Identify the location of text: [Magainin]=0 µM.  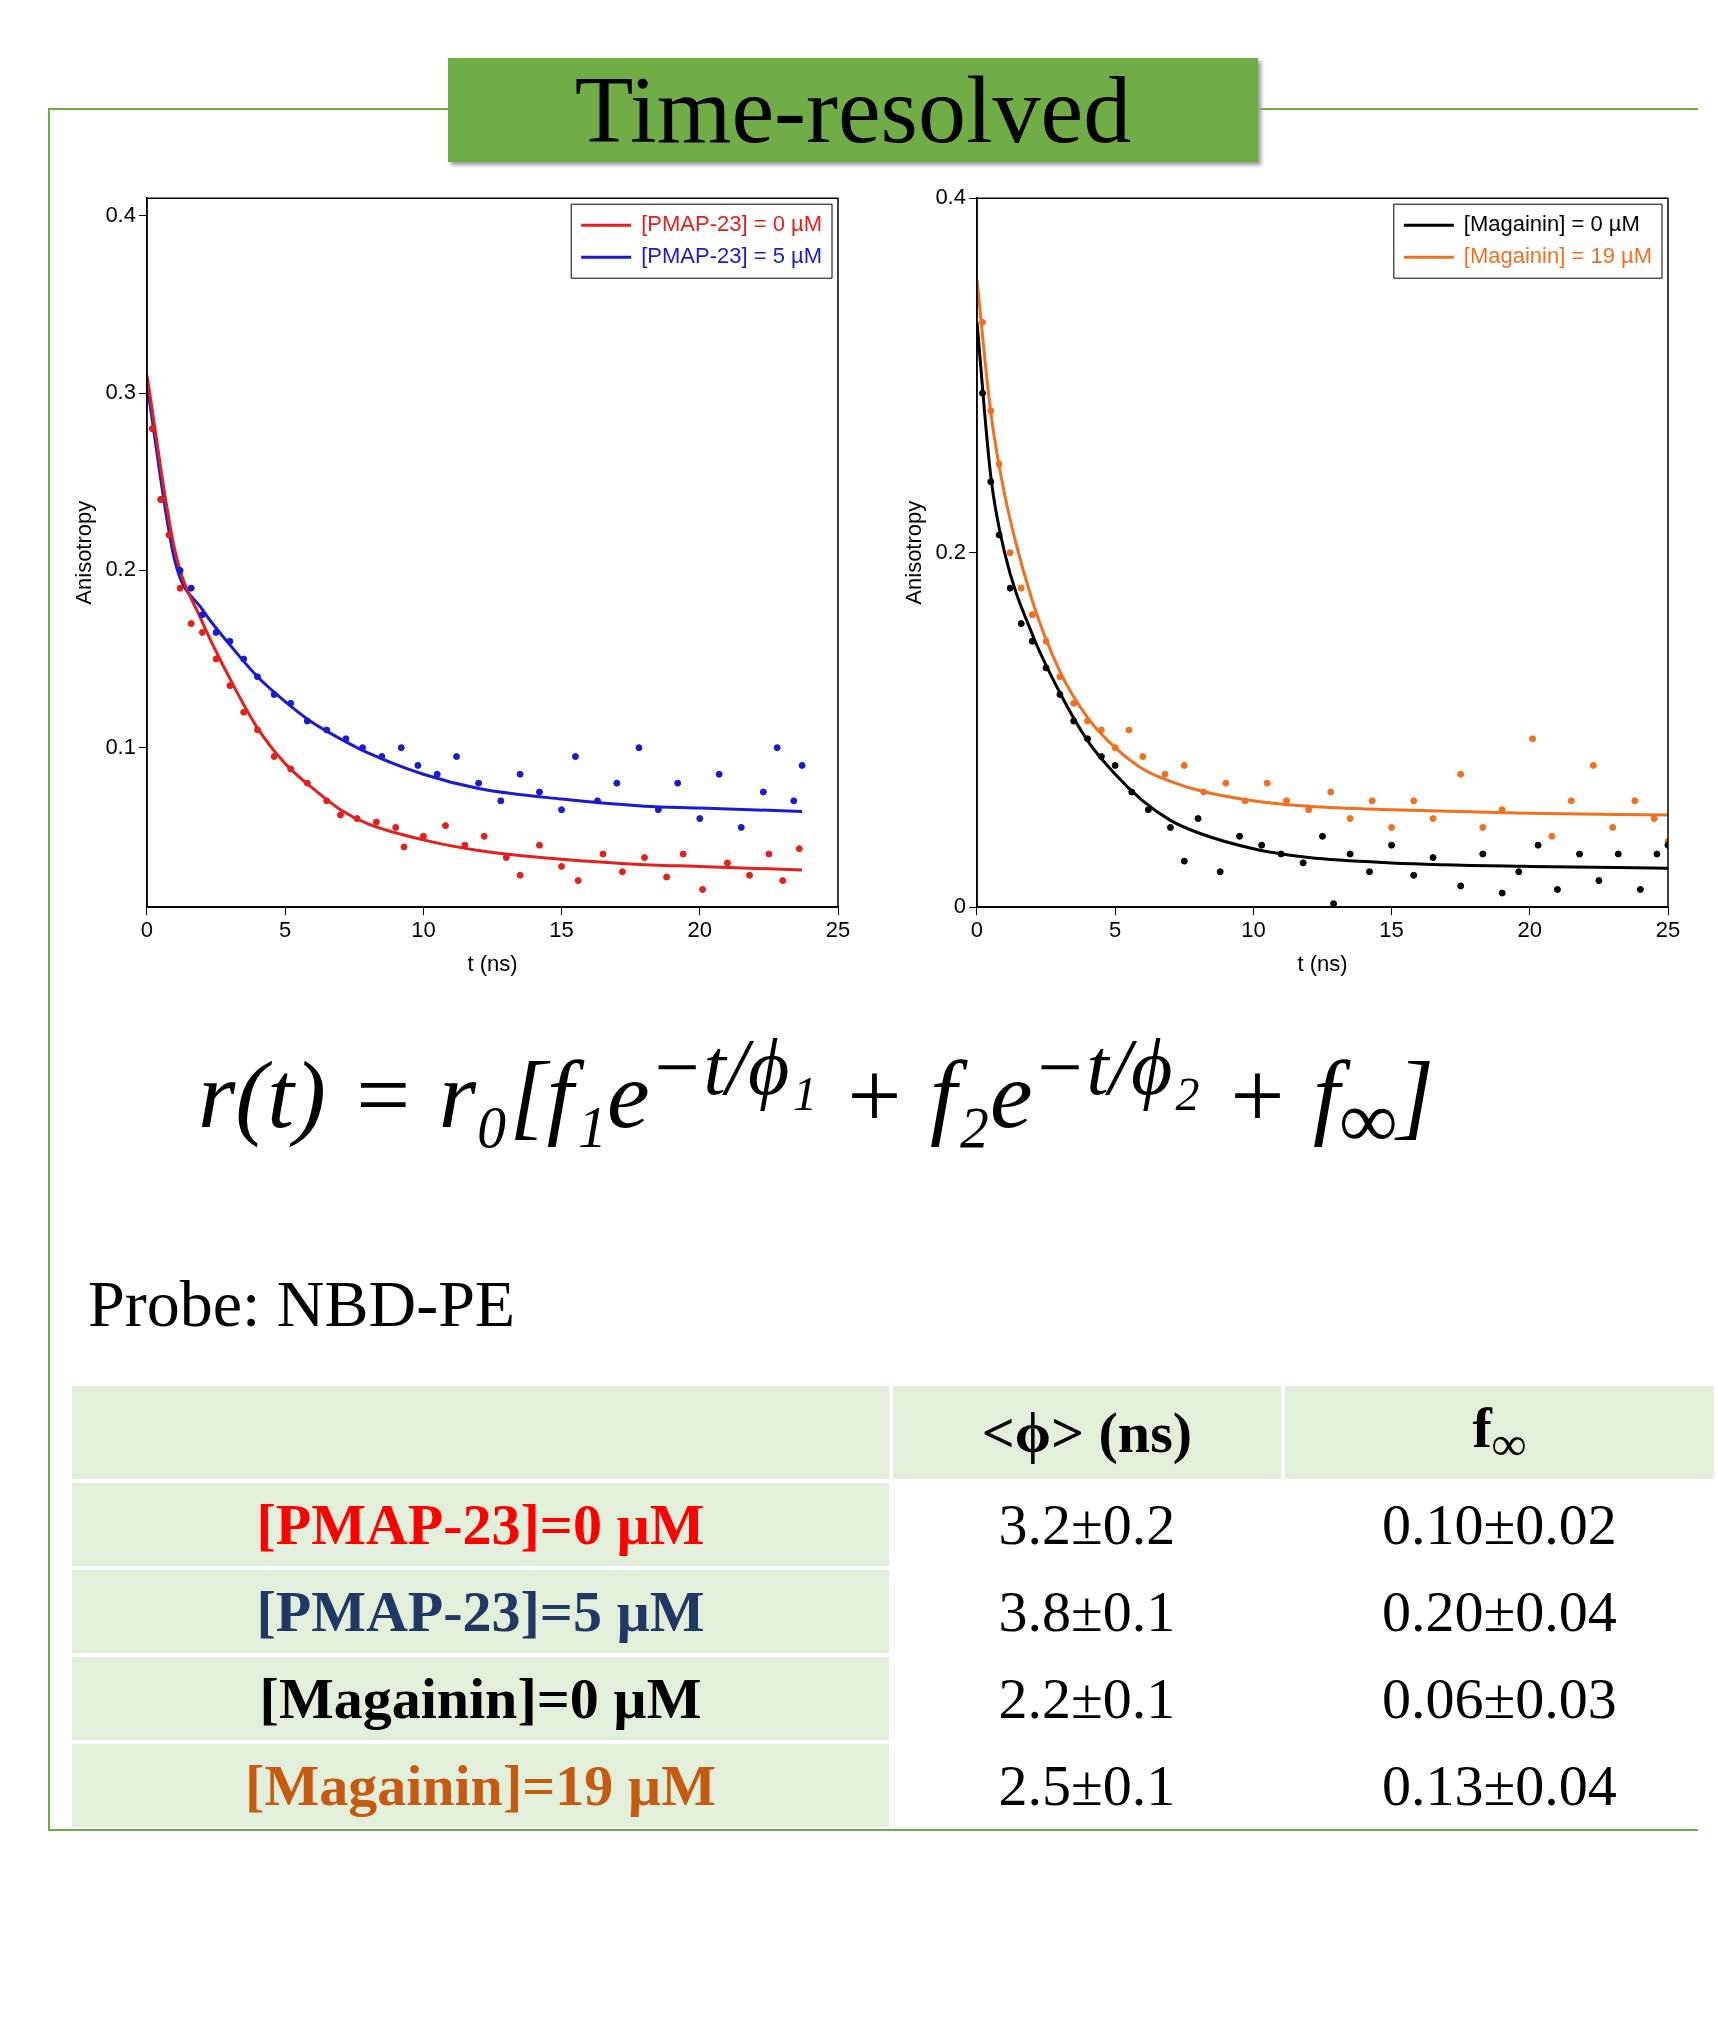
(480, 1698).